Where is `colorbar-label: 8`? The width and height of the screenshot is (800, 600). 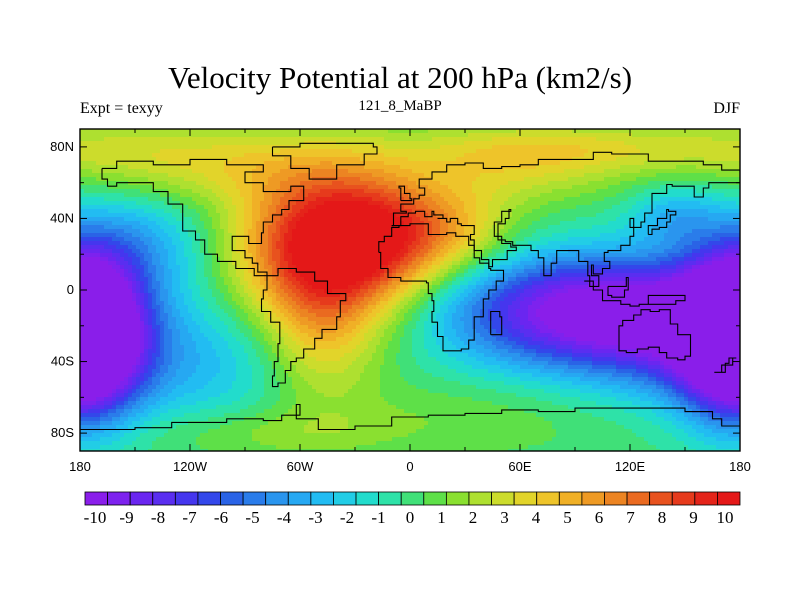 colorbar-label: 8 is located at coordinates (662, 517).